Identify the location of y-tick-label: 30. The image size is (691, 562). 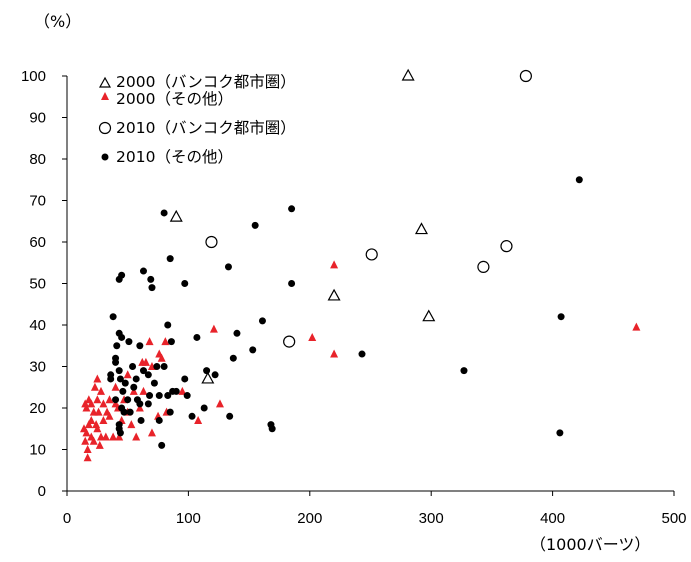
(37, 367).